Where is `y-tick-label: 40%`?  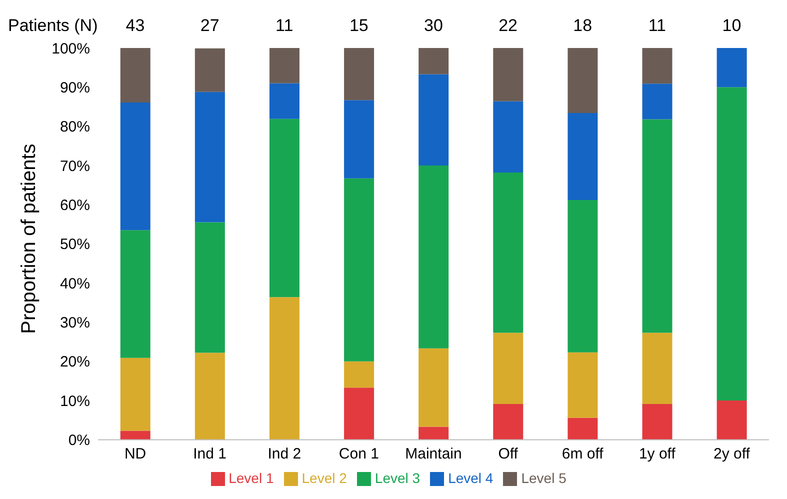 y-tick-label: 40% is located at coordinates (75, 283).